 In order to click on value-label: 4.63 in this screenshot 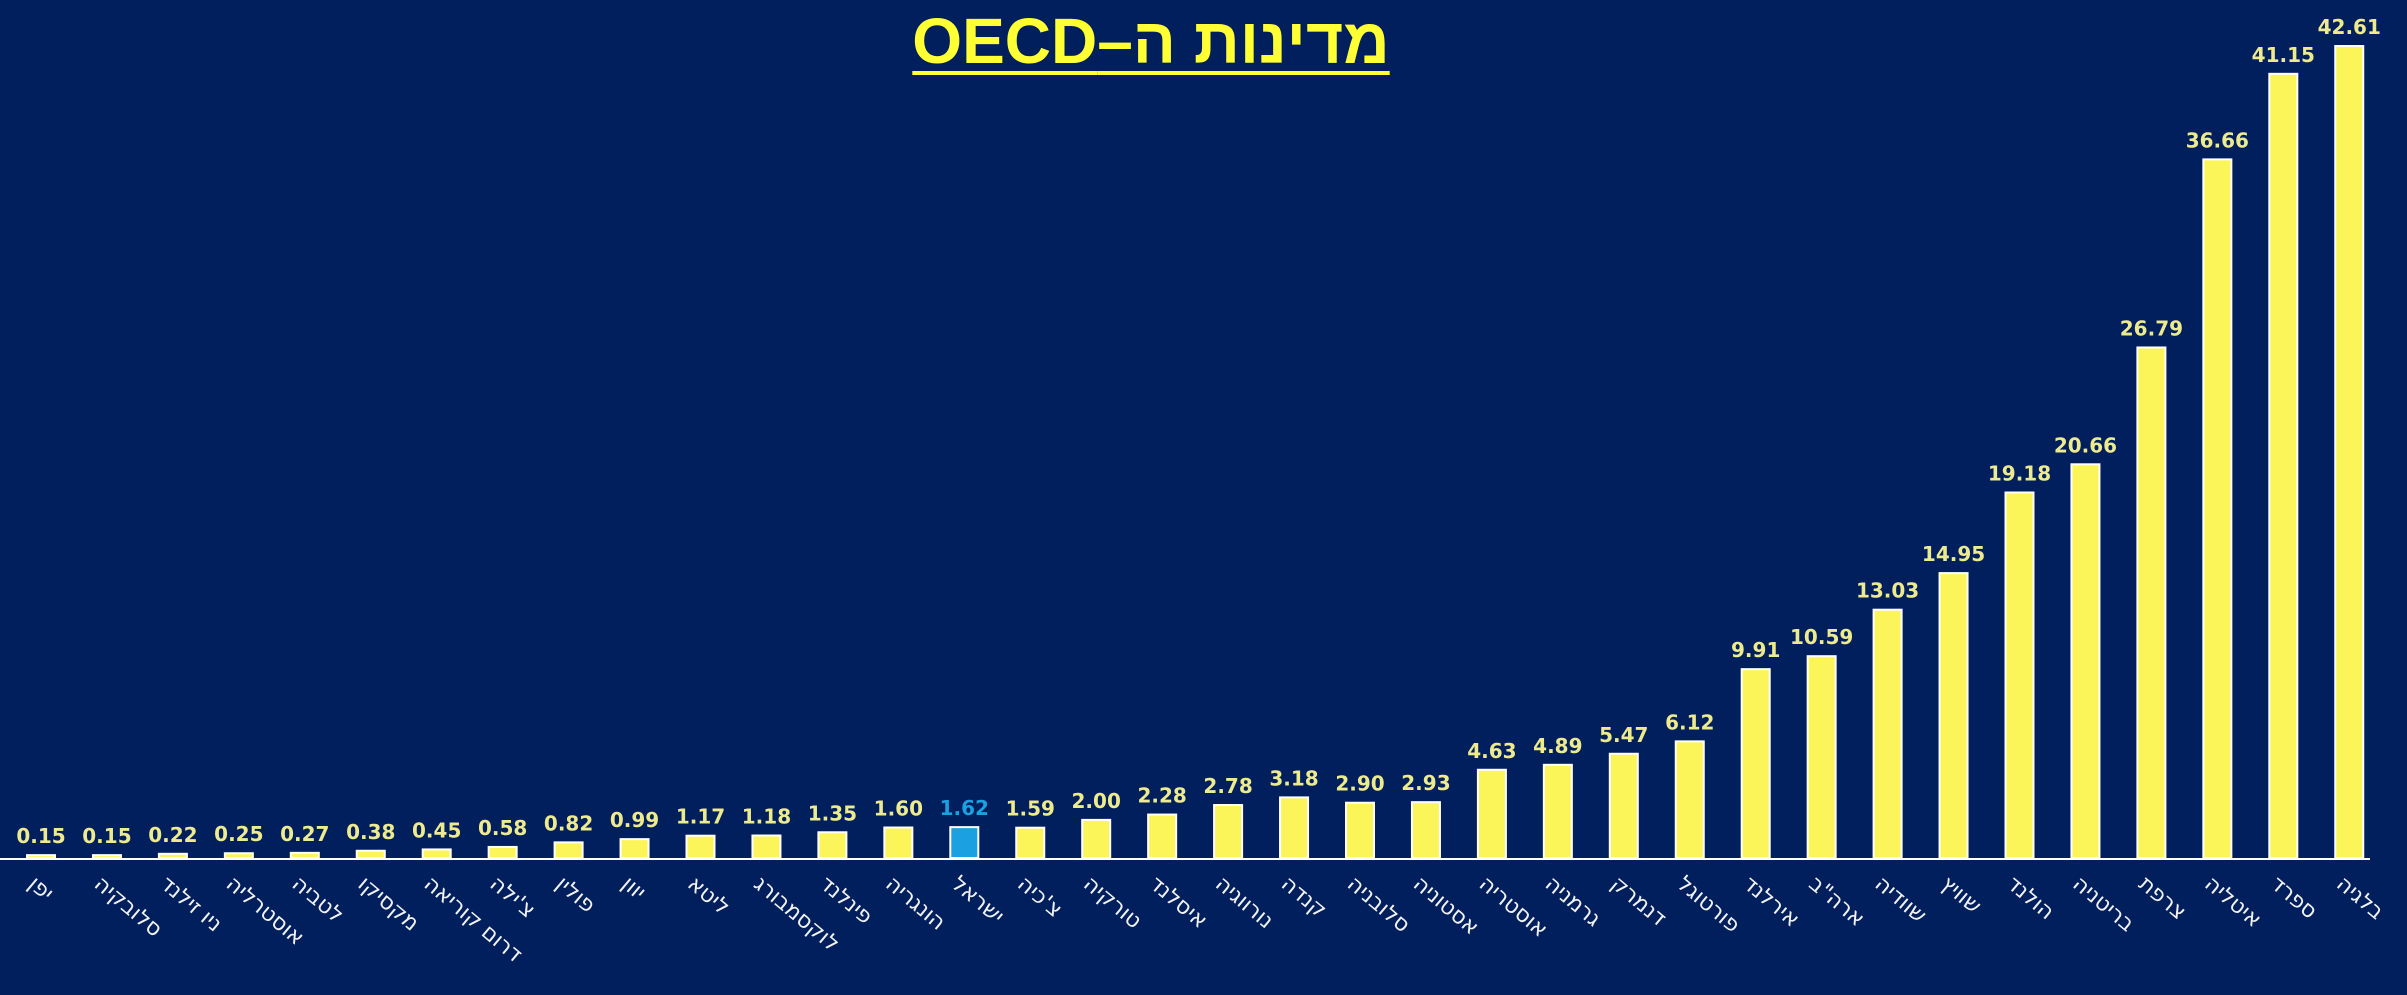, I will do `click(1491, 751)`.